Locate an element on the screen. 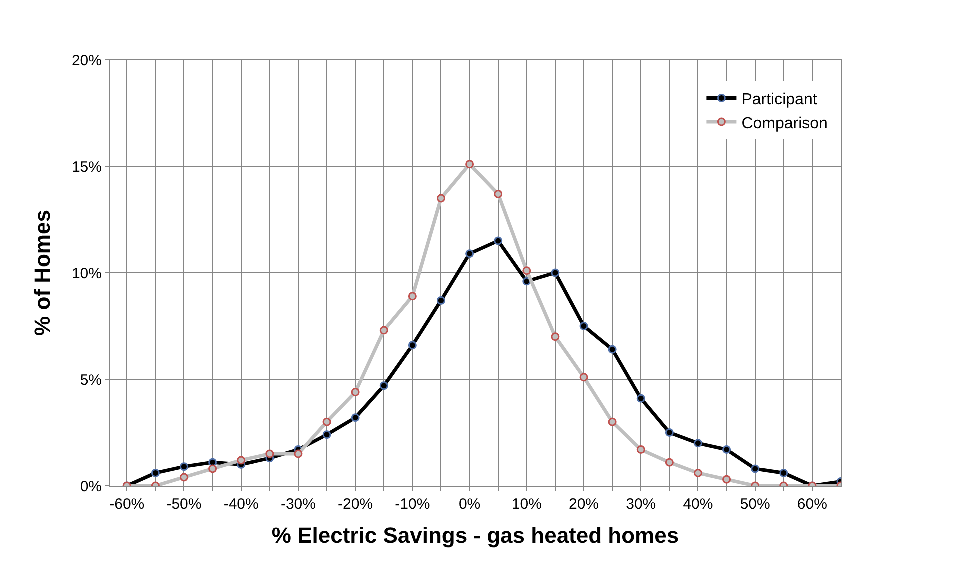 The height and width of the screenshot is (576, 956). x-tick-label: 40% is located at coordinates (698, 504).